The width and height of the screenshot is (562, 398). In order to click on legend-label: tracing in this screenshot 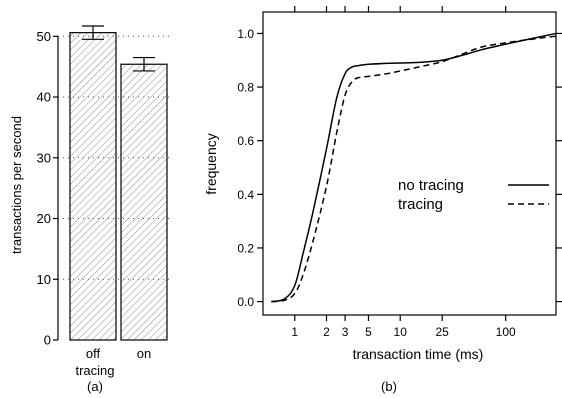, I will do `click(420, 204)`.